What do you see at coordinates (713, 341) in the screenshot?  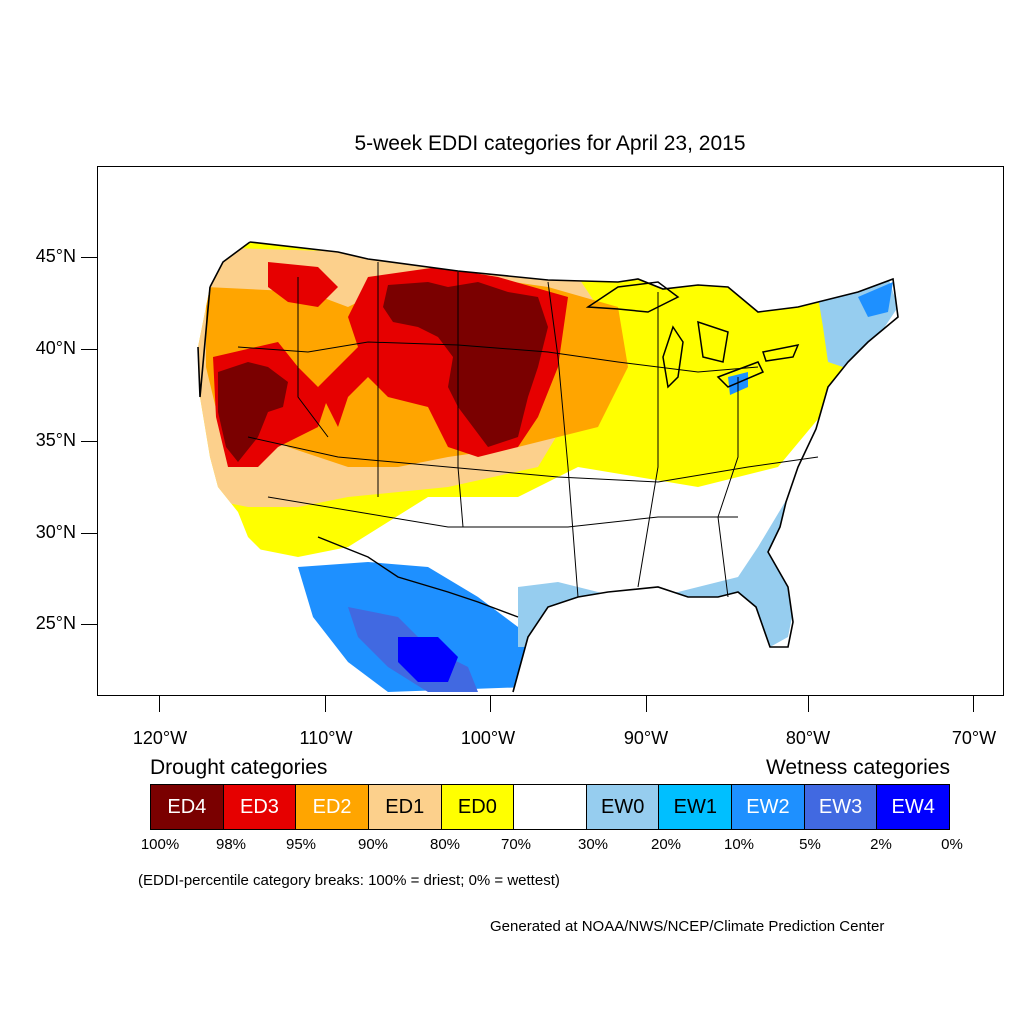 I see `lake-huron` at bounding box center [713, 341].